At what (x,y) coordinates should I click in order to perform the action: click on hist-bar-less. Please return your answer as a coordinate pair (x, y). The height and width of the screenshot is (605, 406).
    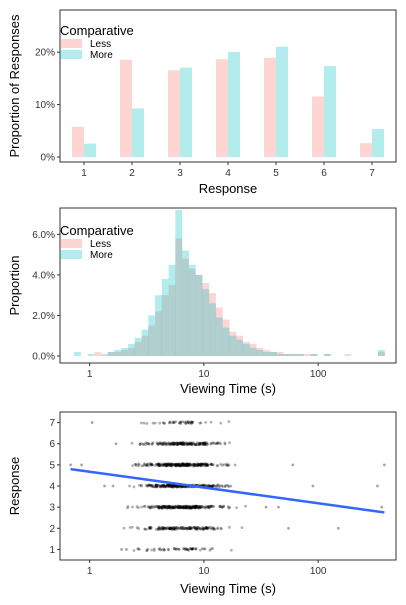
    Looking at the image, I should click on (138, 348).